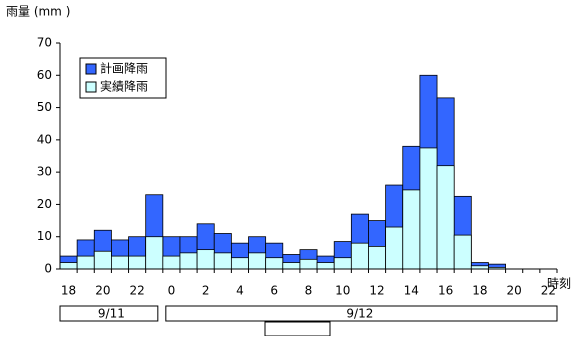  What do you see at coordinates (342, 291) in the screenshot?
I see `x-tick-label: 10` at bounding box center [342, 291].